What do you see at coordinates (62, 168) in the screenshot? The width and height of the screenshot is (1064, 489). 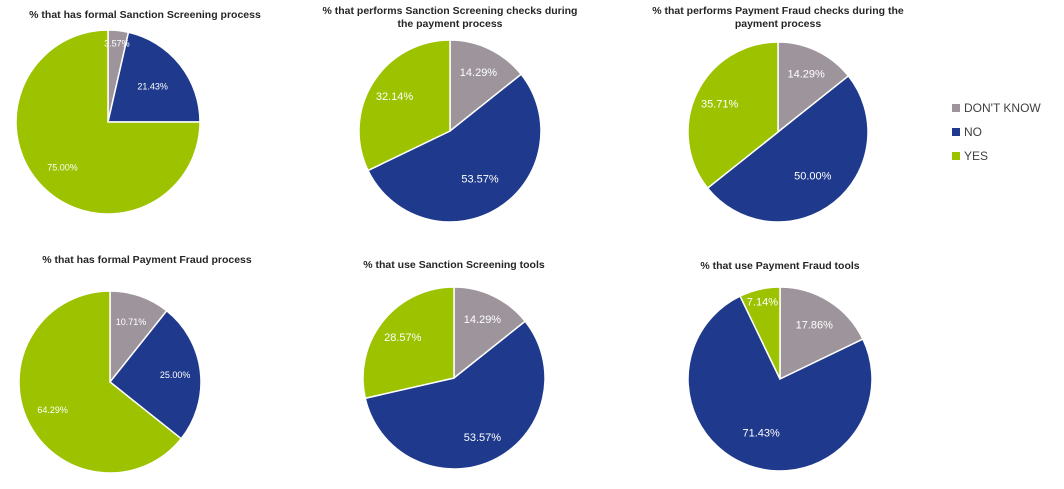 I see `slice-label-yes: 75.00%` at bounding box center [62, 168].